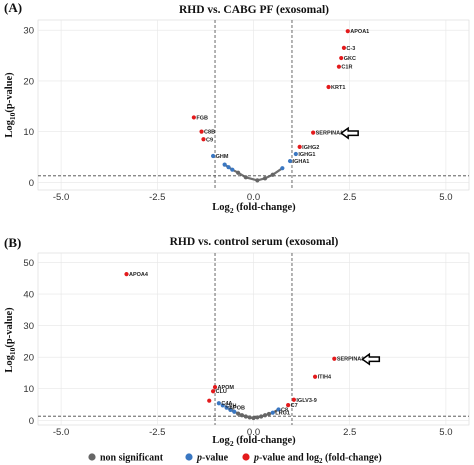  I want to click on panel-a-point-label: IGHA1, so click(301, 162).